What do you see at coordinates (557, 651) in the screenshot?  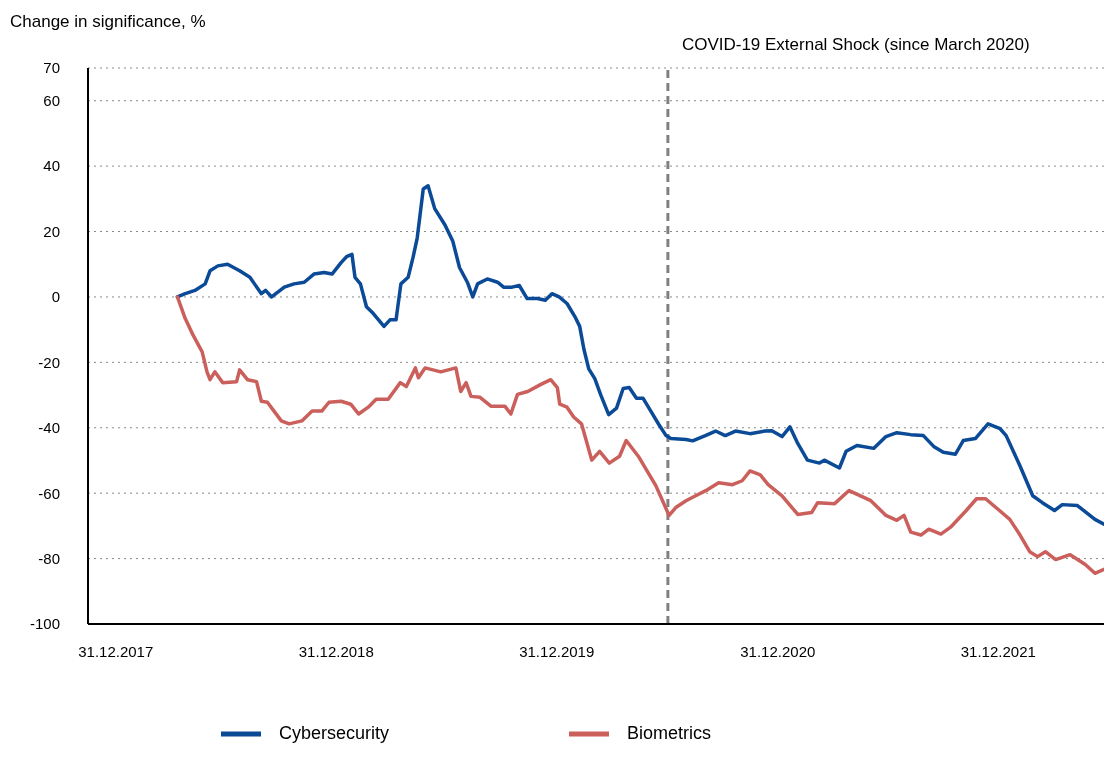 I see `x-tick-label: 31.12.2019` at bounding box center [557, 651].